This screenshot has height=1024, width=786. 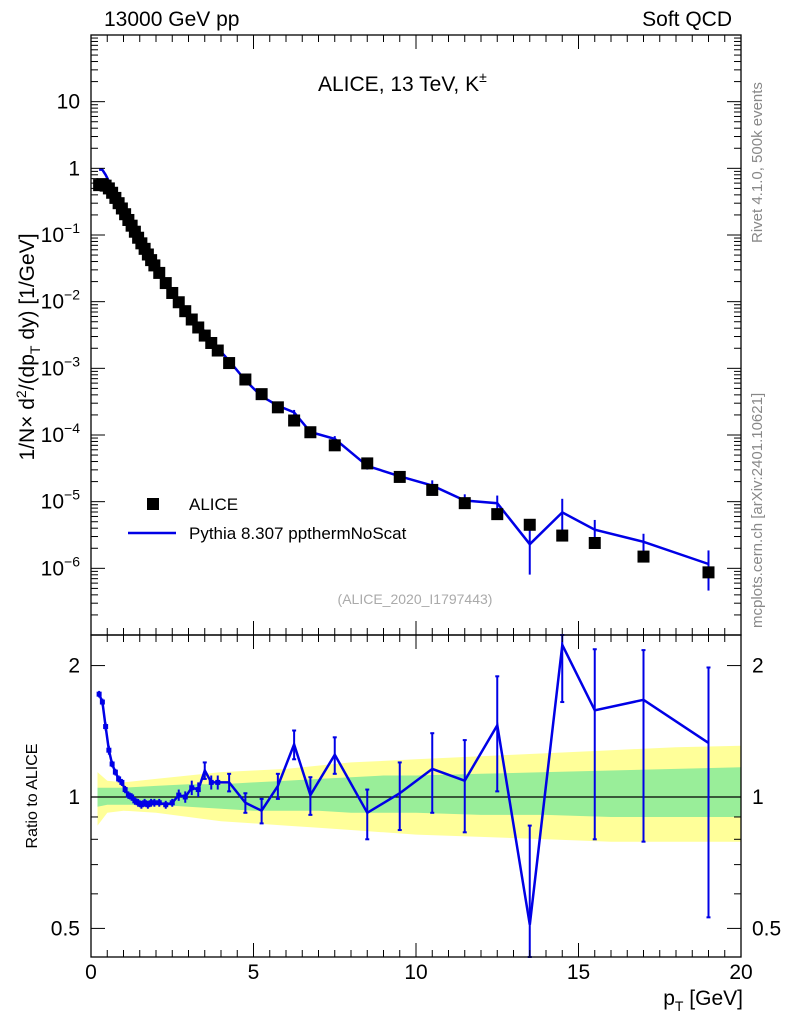 I want to click on legend-label-pythia: Pythia 8.307 ppthermNoScat, so click(x=298, y=533).